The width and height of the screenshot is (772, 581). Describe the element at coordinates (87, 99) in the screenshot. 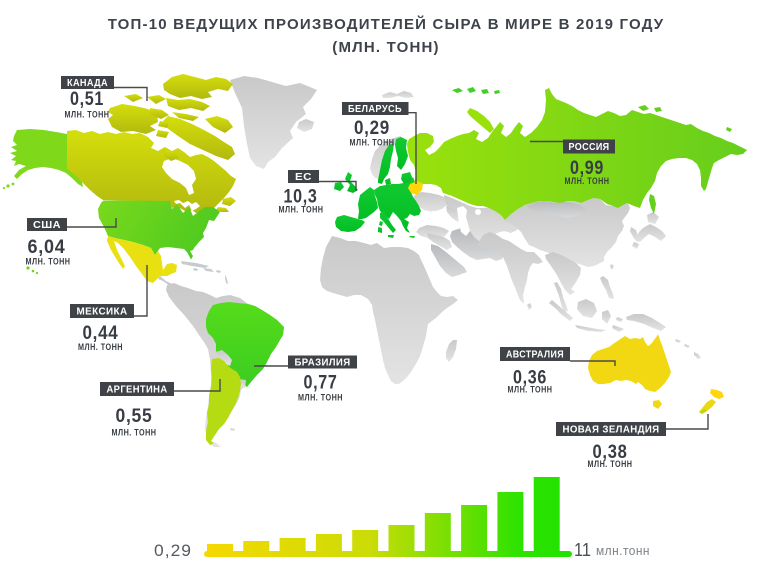

I see `svg-text: 0,51` at that location.